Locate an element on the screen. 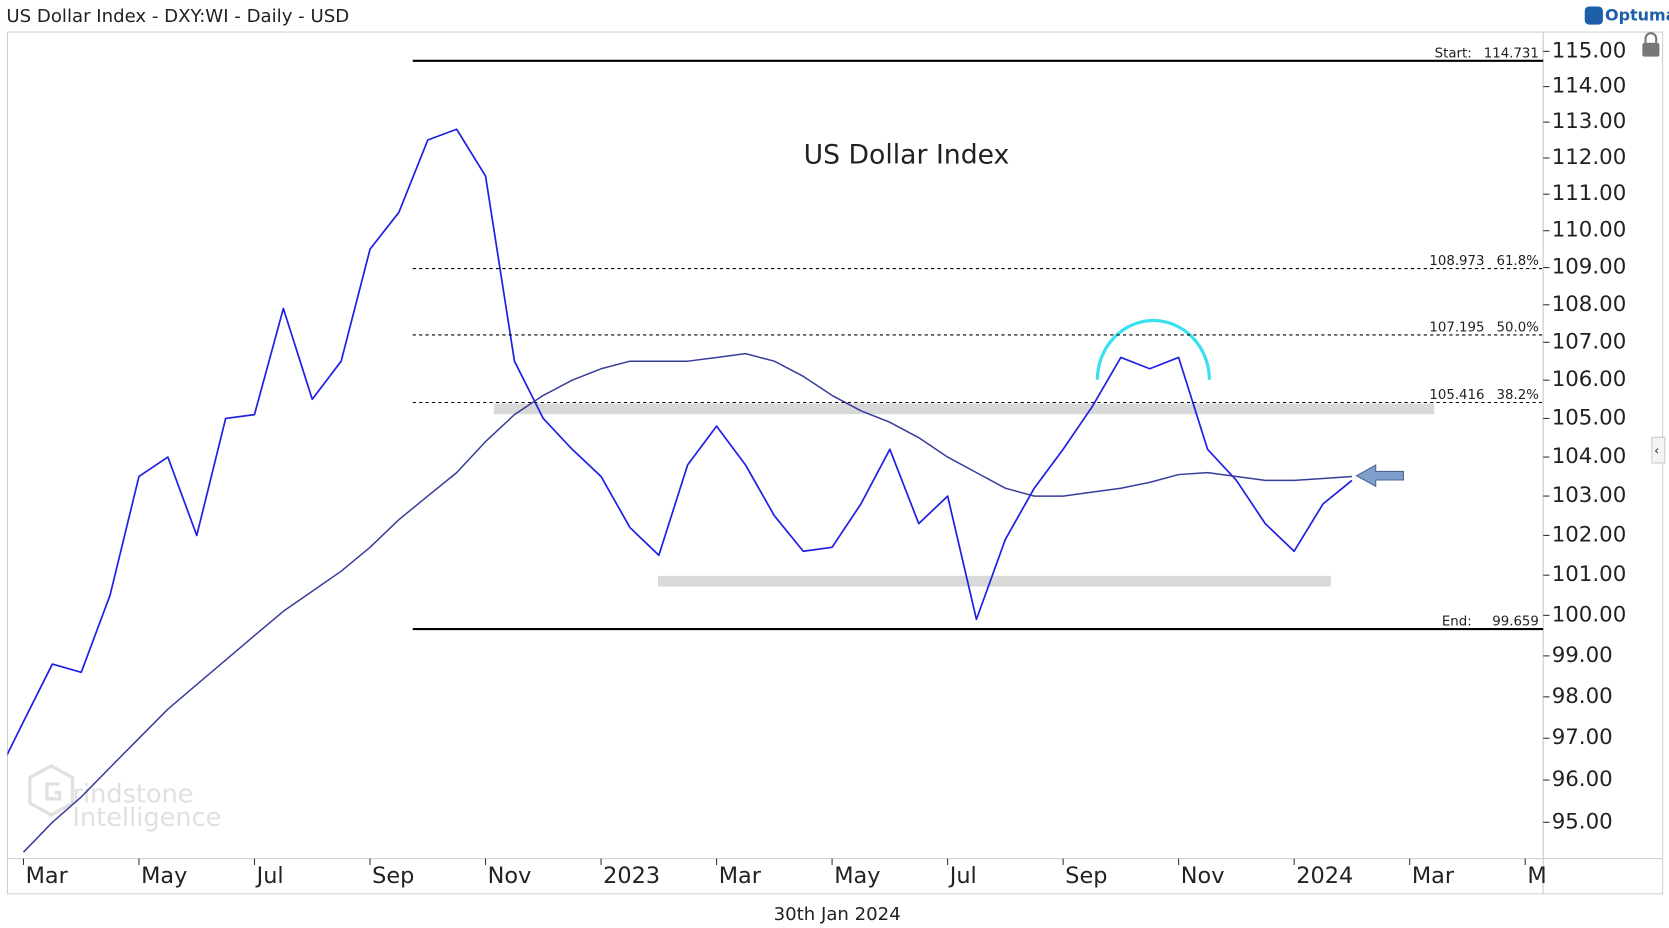  y-tick-label: 109.00 is located at coordinates (1589, 267).